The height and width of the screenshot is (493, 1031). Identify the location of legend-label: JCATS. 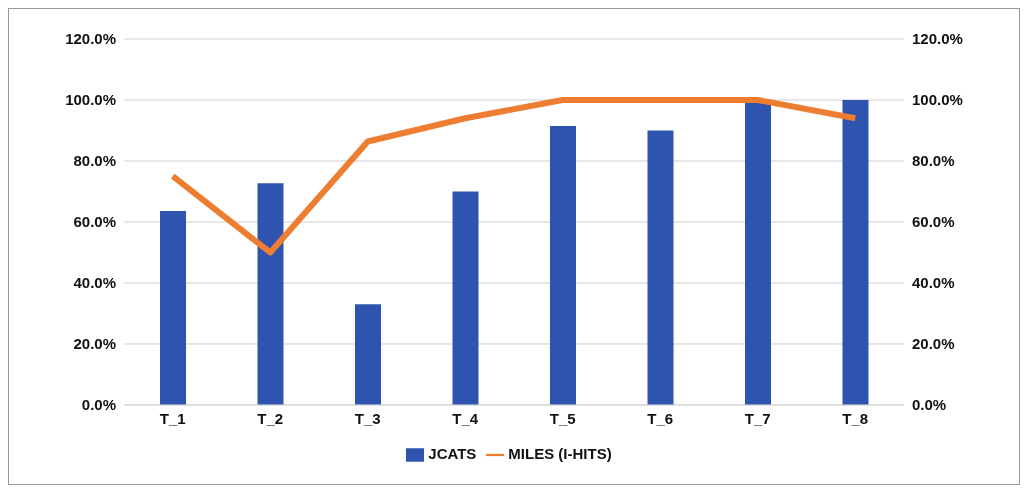
(452, 453).